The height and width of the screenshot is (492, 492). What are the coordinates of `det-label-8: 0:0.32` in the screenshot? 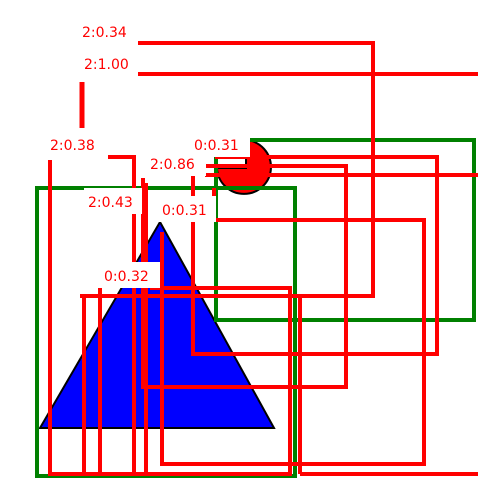 It's located at (126, 277).